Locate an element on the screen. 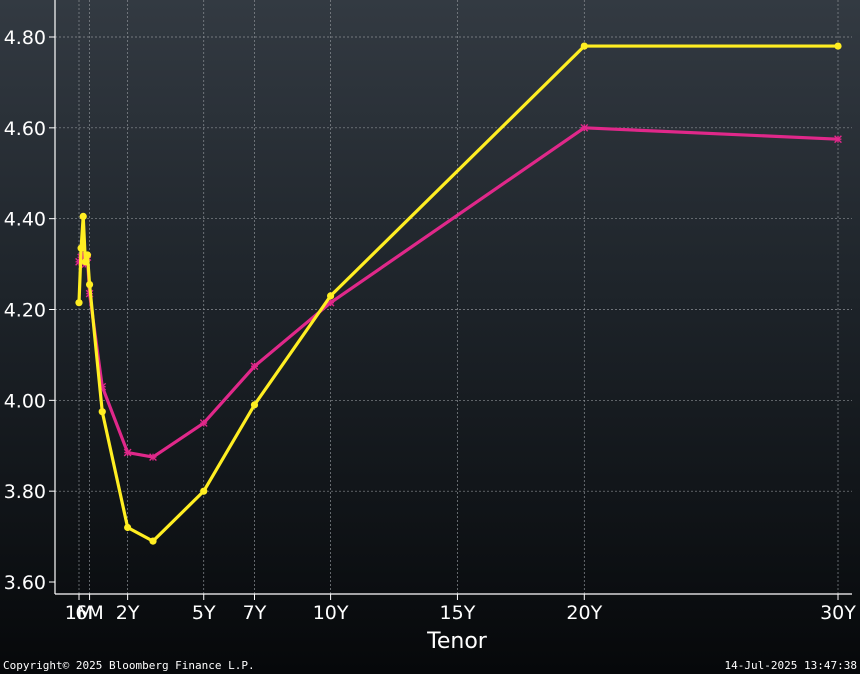 Image resolution: width=860 pixels, height=674 pixels. y-tick-label: 4.60 is located at coordinates (25, 129).